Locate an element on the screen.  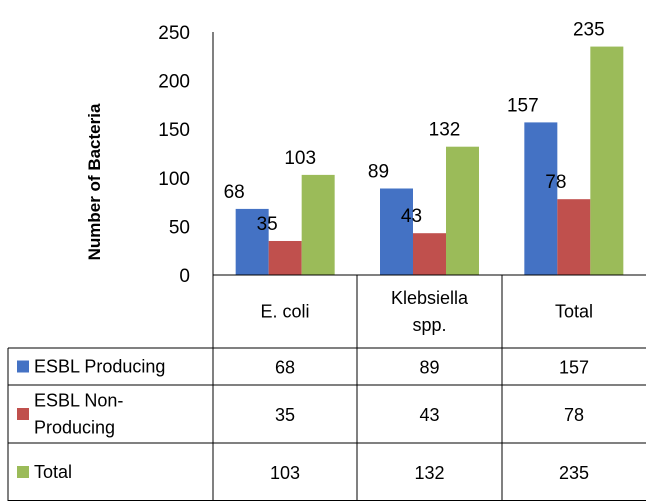
legend-key-total is located at coordinates (23, 472).